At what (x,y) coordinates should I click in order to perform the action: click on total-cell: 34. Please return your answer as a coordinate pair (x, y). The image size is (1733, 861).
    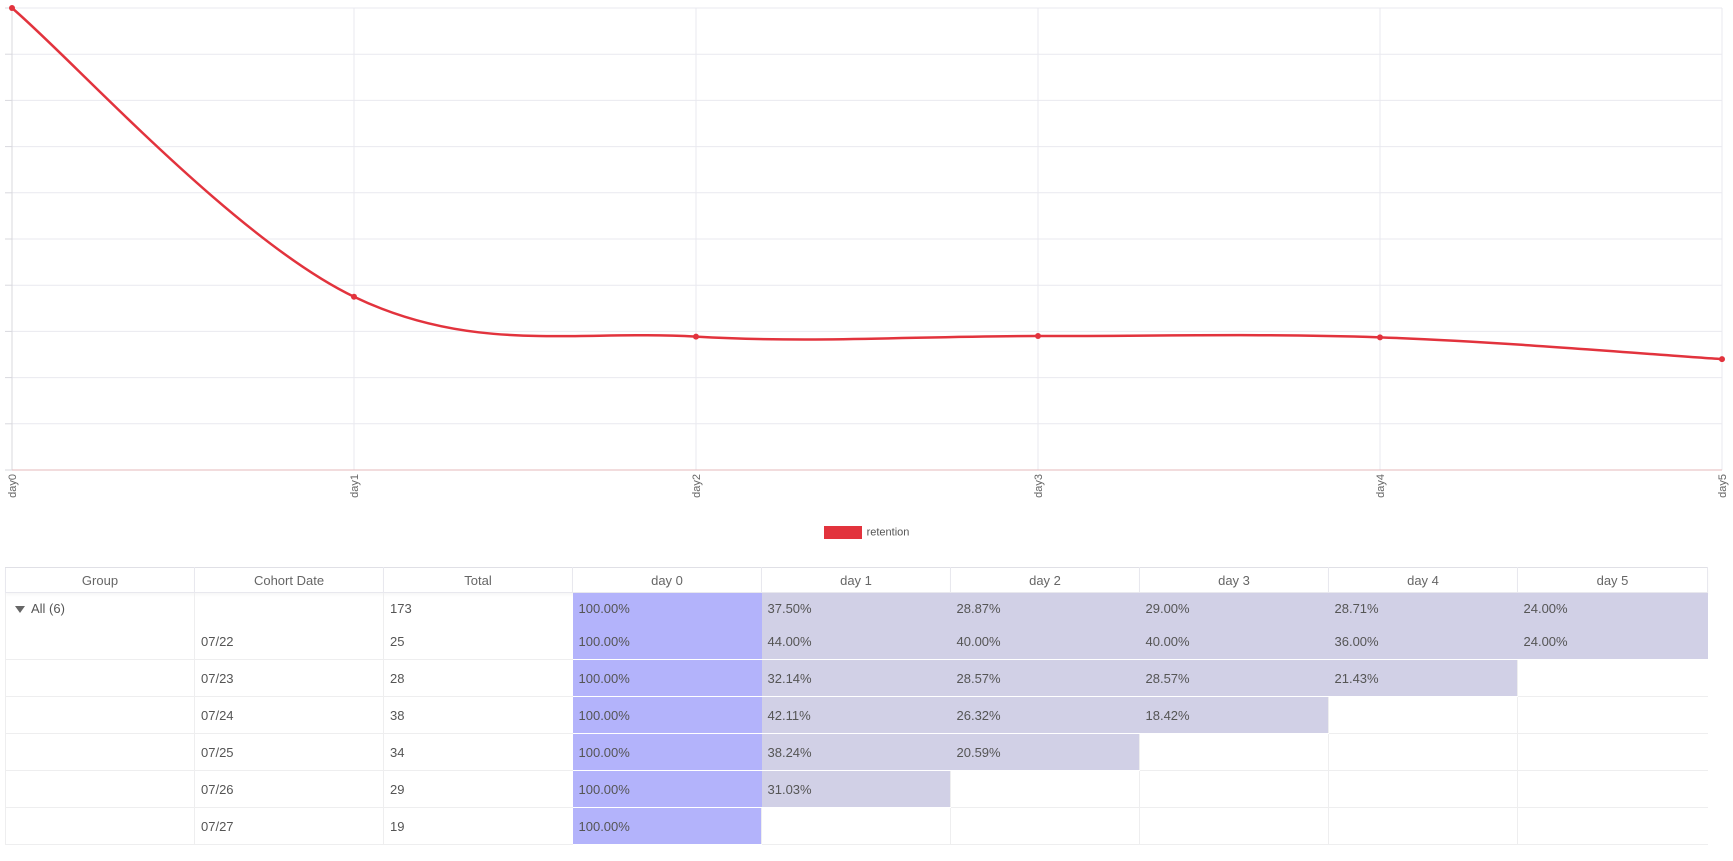
    Looking at the image, I should click on (478, 752).